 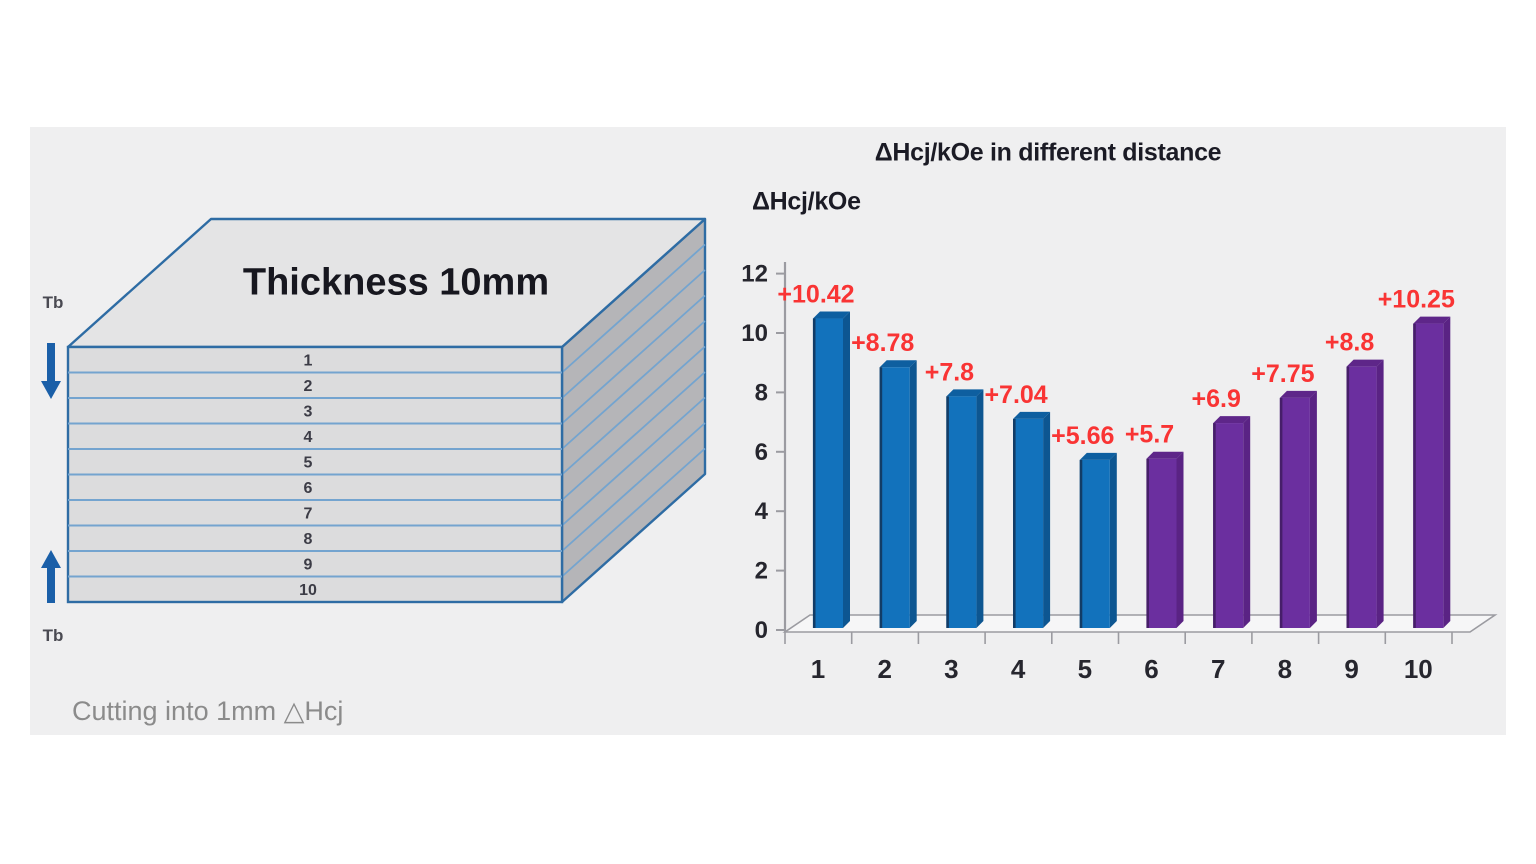 I want to click on x-tick-label: 8, so click(x=1285, y=669).